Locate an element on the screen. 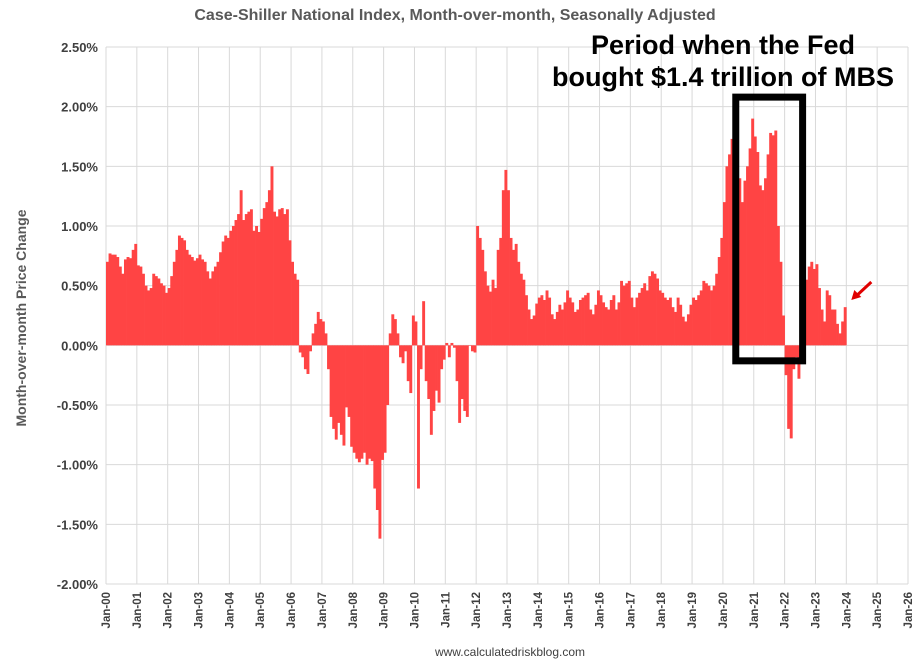 The image size is (922, 665). y-tick-label: -0.50% is located at coordinates (78, 405).